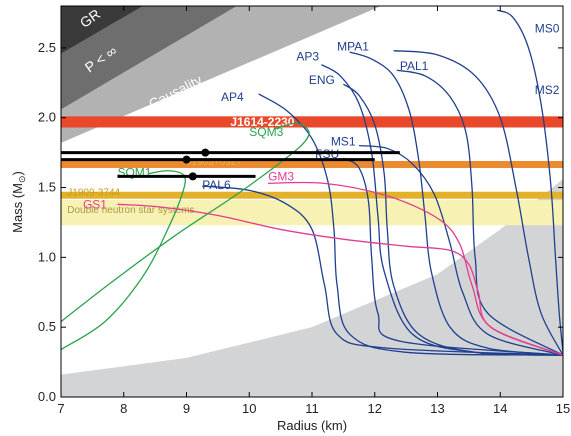 The height and width of the screenshot is (436, 571). I want to click on y-axis-label: Mass (M⊙), so click(18, 202).